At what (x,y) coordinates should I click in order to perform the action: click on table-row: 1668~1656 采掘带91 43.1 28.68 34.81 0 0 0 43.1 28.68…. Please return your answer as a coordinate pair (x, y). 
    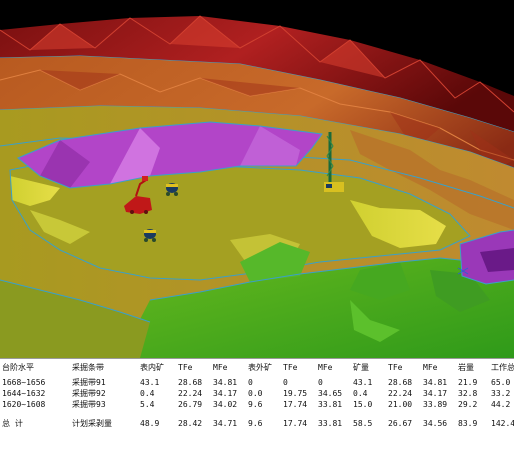
    Looking at the image, I should click on (257, 382).